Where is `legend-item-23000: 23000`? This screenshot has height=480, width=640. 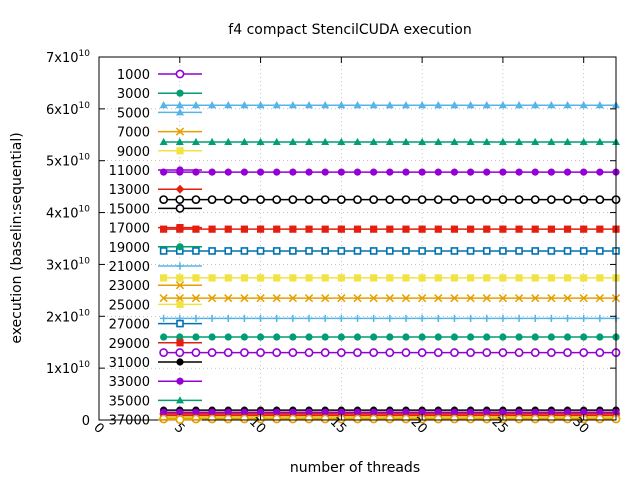
legend-item-23000: 23000 is located at coordinates (155, 286).